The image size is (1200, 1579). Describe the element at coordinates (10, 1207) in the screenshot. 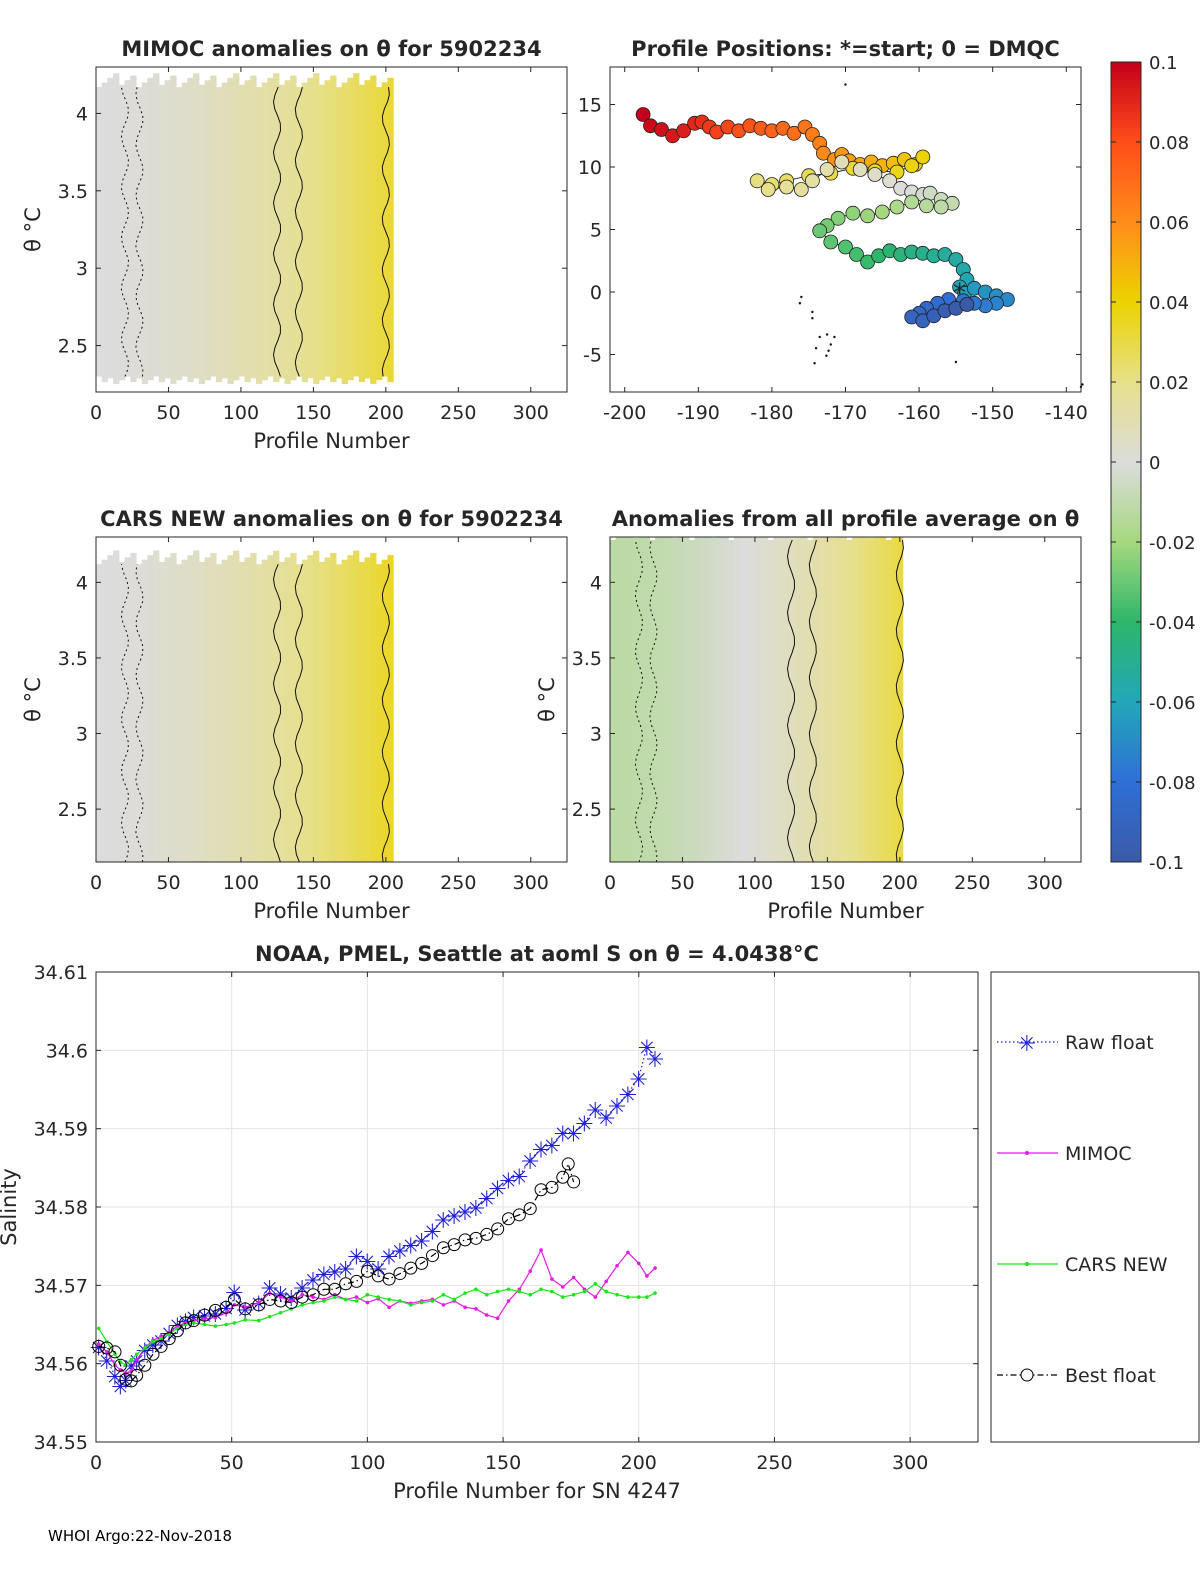

I see `y-axis-label: Salinity` at that location.